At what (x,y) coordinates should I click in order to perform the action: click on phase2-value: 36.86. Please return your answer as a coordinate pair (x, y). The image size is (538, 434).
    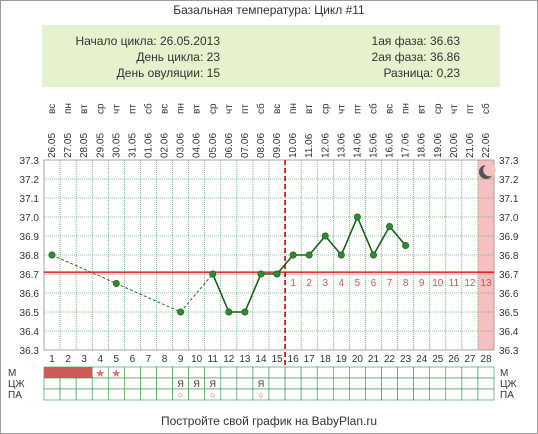
    Looking at the image, I should click on (444, 57).